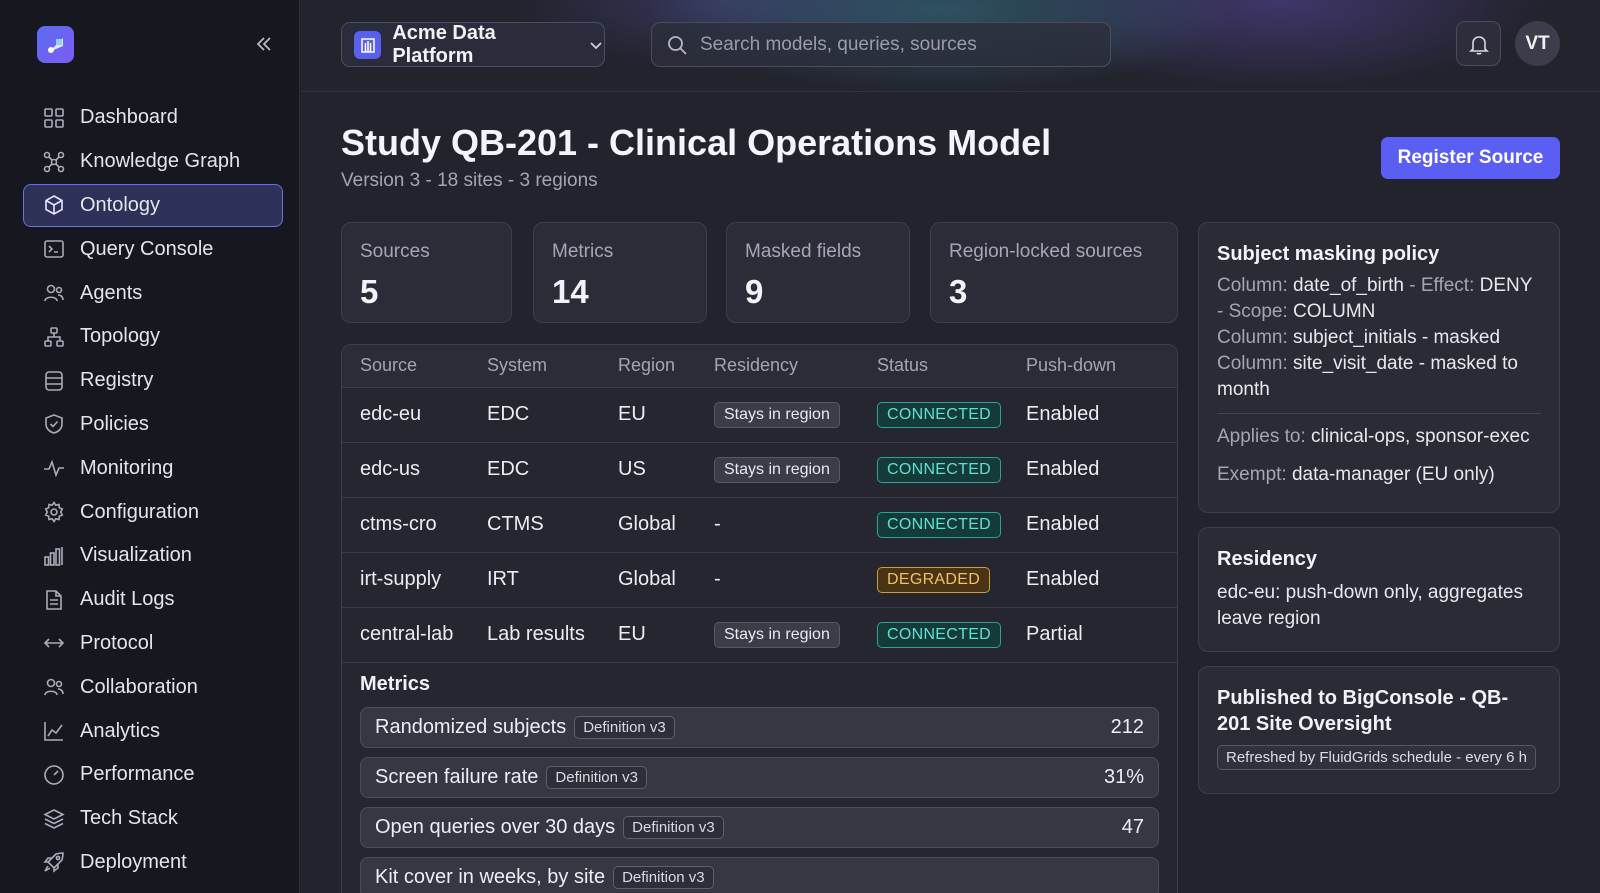  What do you see at coordinates (153, 249) in the screenshot?
I see `sidebar-item-query-console: Query Console` at bounding box center [153, 249].